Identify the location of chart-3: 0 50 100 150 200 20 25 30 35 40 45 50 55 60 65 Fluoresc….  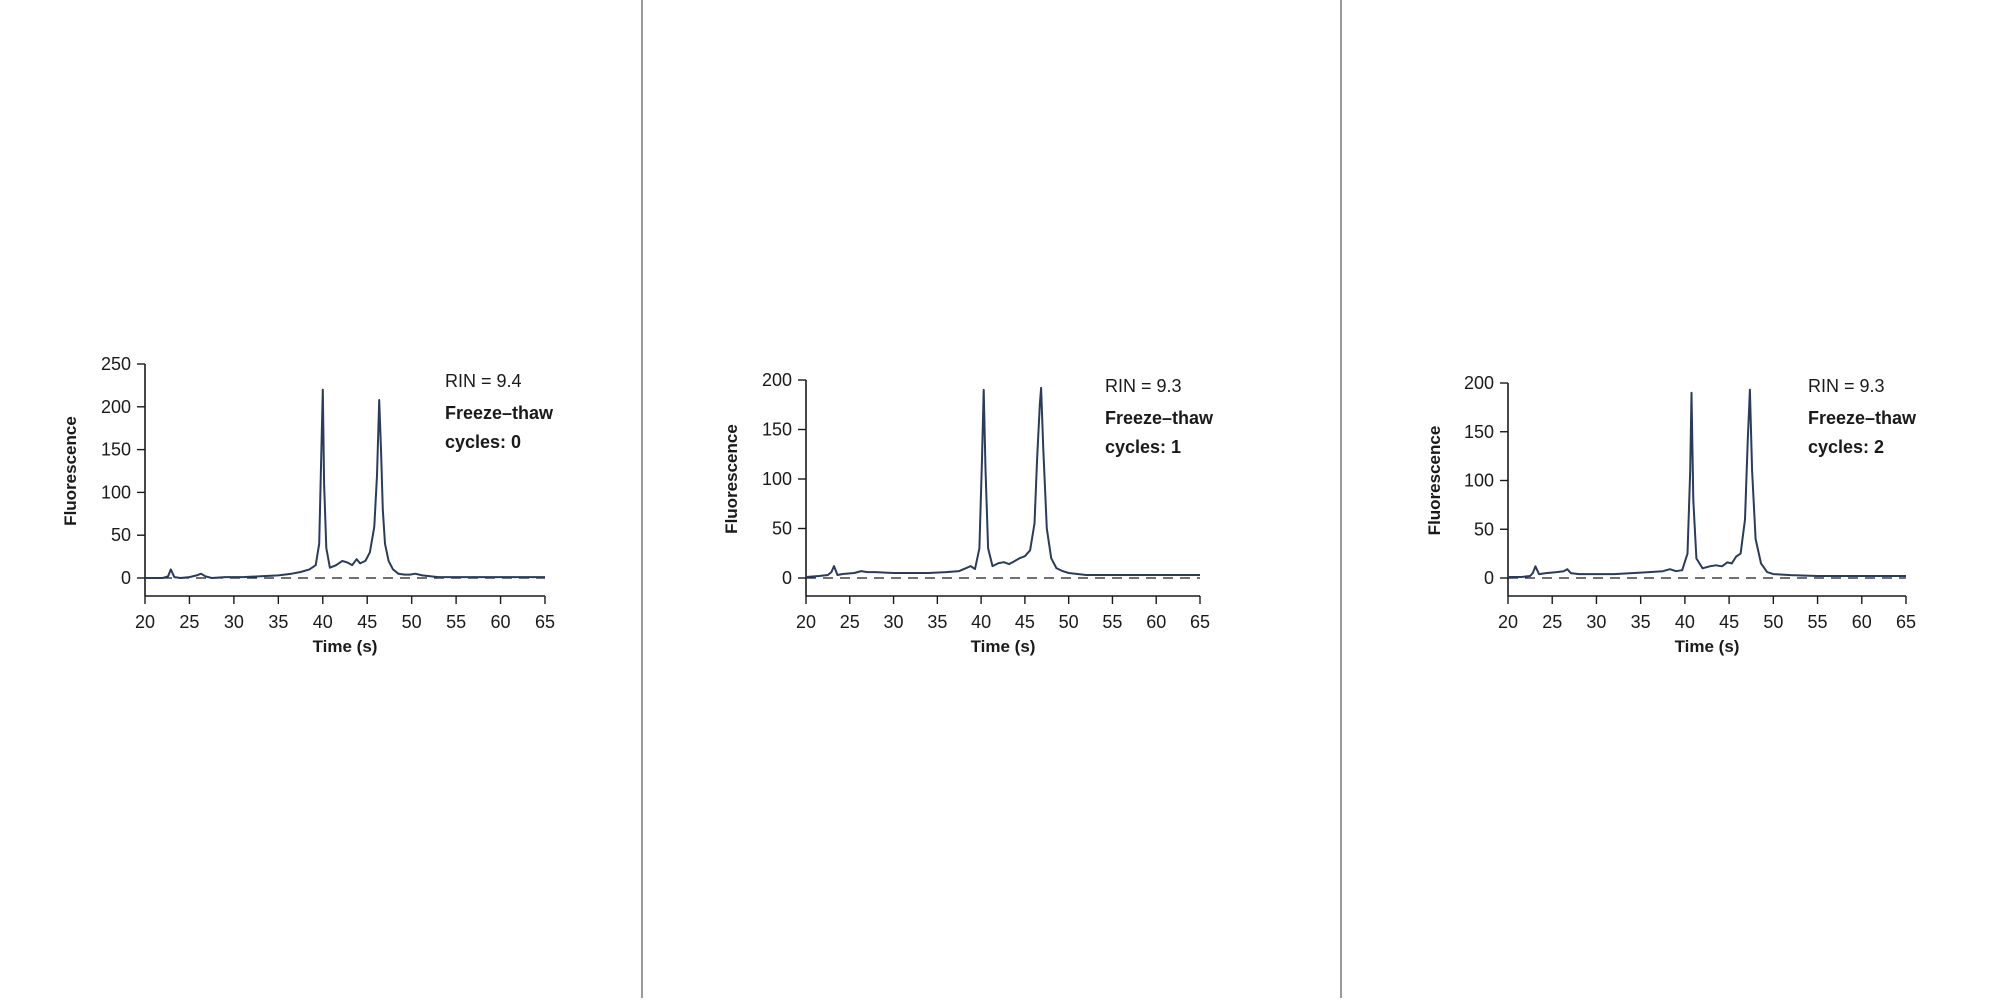
(1671, 514).